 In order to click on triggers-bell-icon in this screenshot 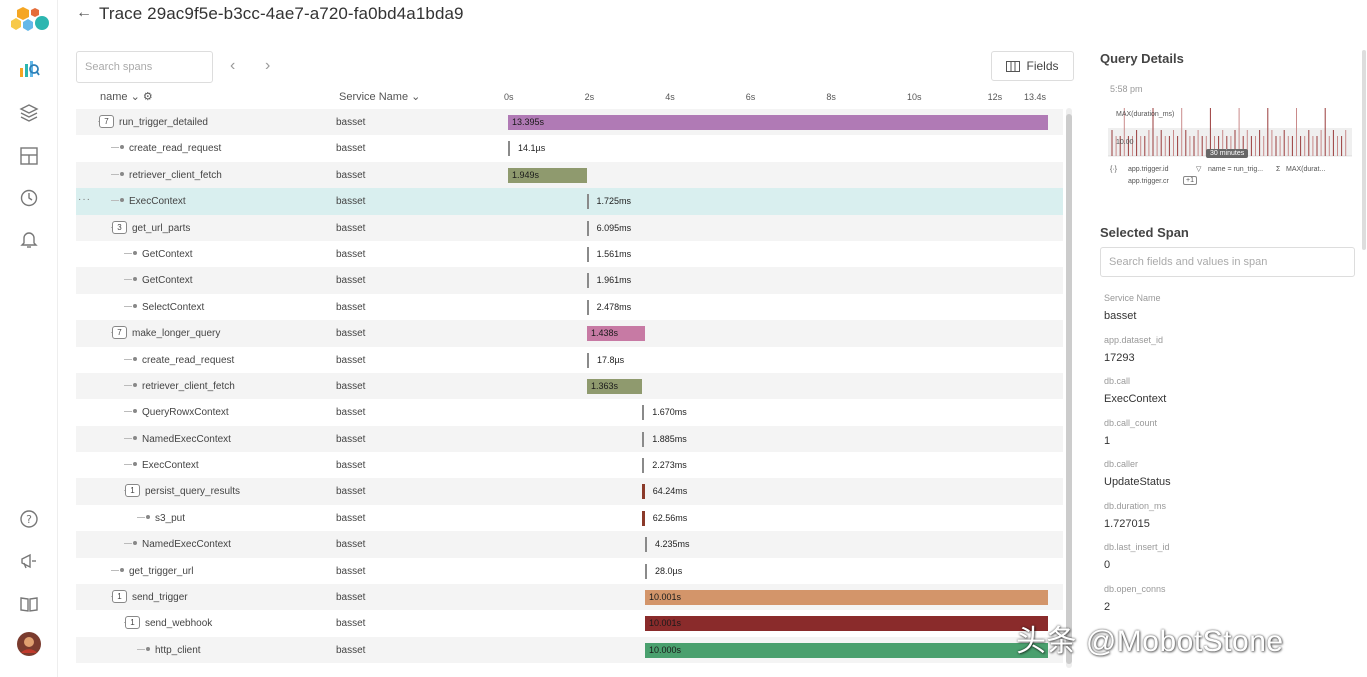, I will do `click(29, 239)`.